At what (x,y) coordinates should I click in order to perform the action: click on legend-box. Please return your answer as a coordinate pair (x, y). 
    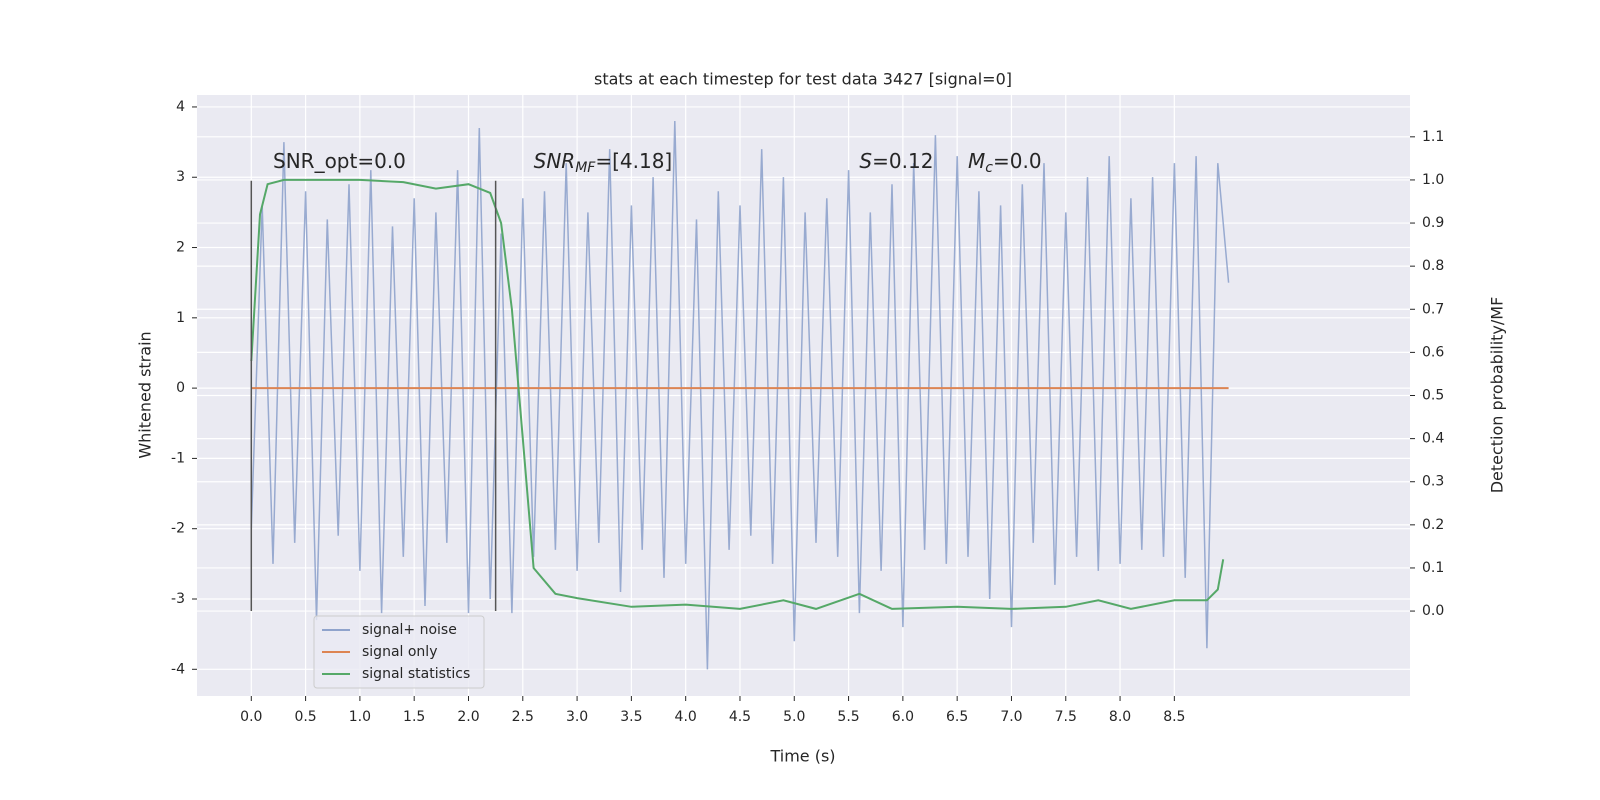
    Looking at the image, I should click on (399, 652).